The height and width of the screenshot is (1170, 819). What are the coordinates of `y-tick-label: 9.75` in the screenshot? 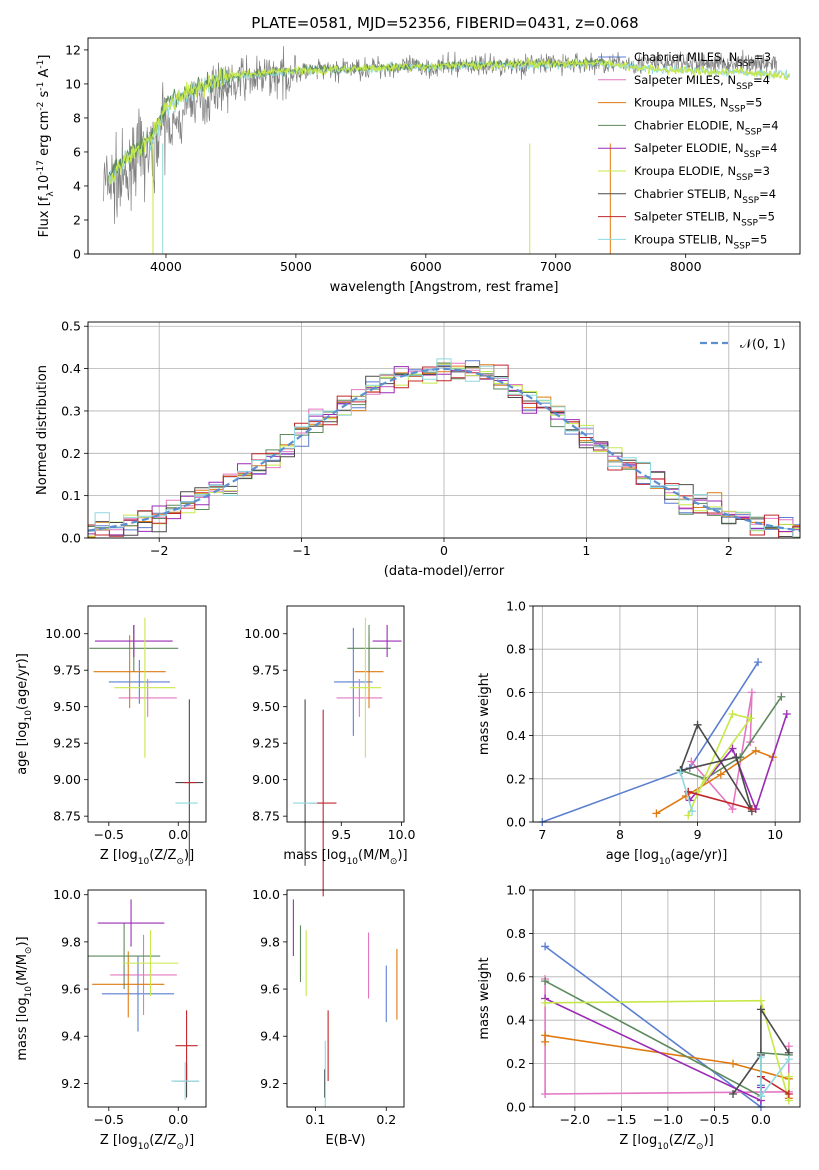 It's located at (67, 670).